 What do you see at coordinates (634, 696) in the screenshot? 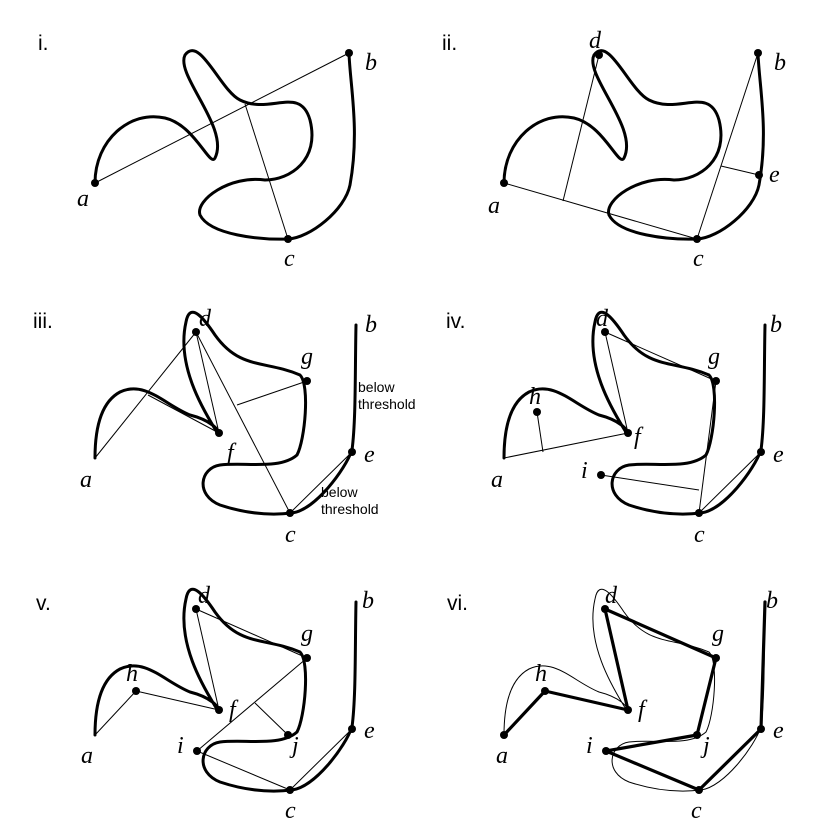
I see `polyline-approximation` at bounding box center [634, 696].